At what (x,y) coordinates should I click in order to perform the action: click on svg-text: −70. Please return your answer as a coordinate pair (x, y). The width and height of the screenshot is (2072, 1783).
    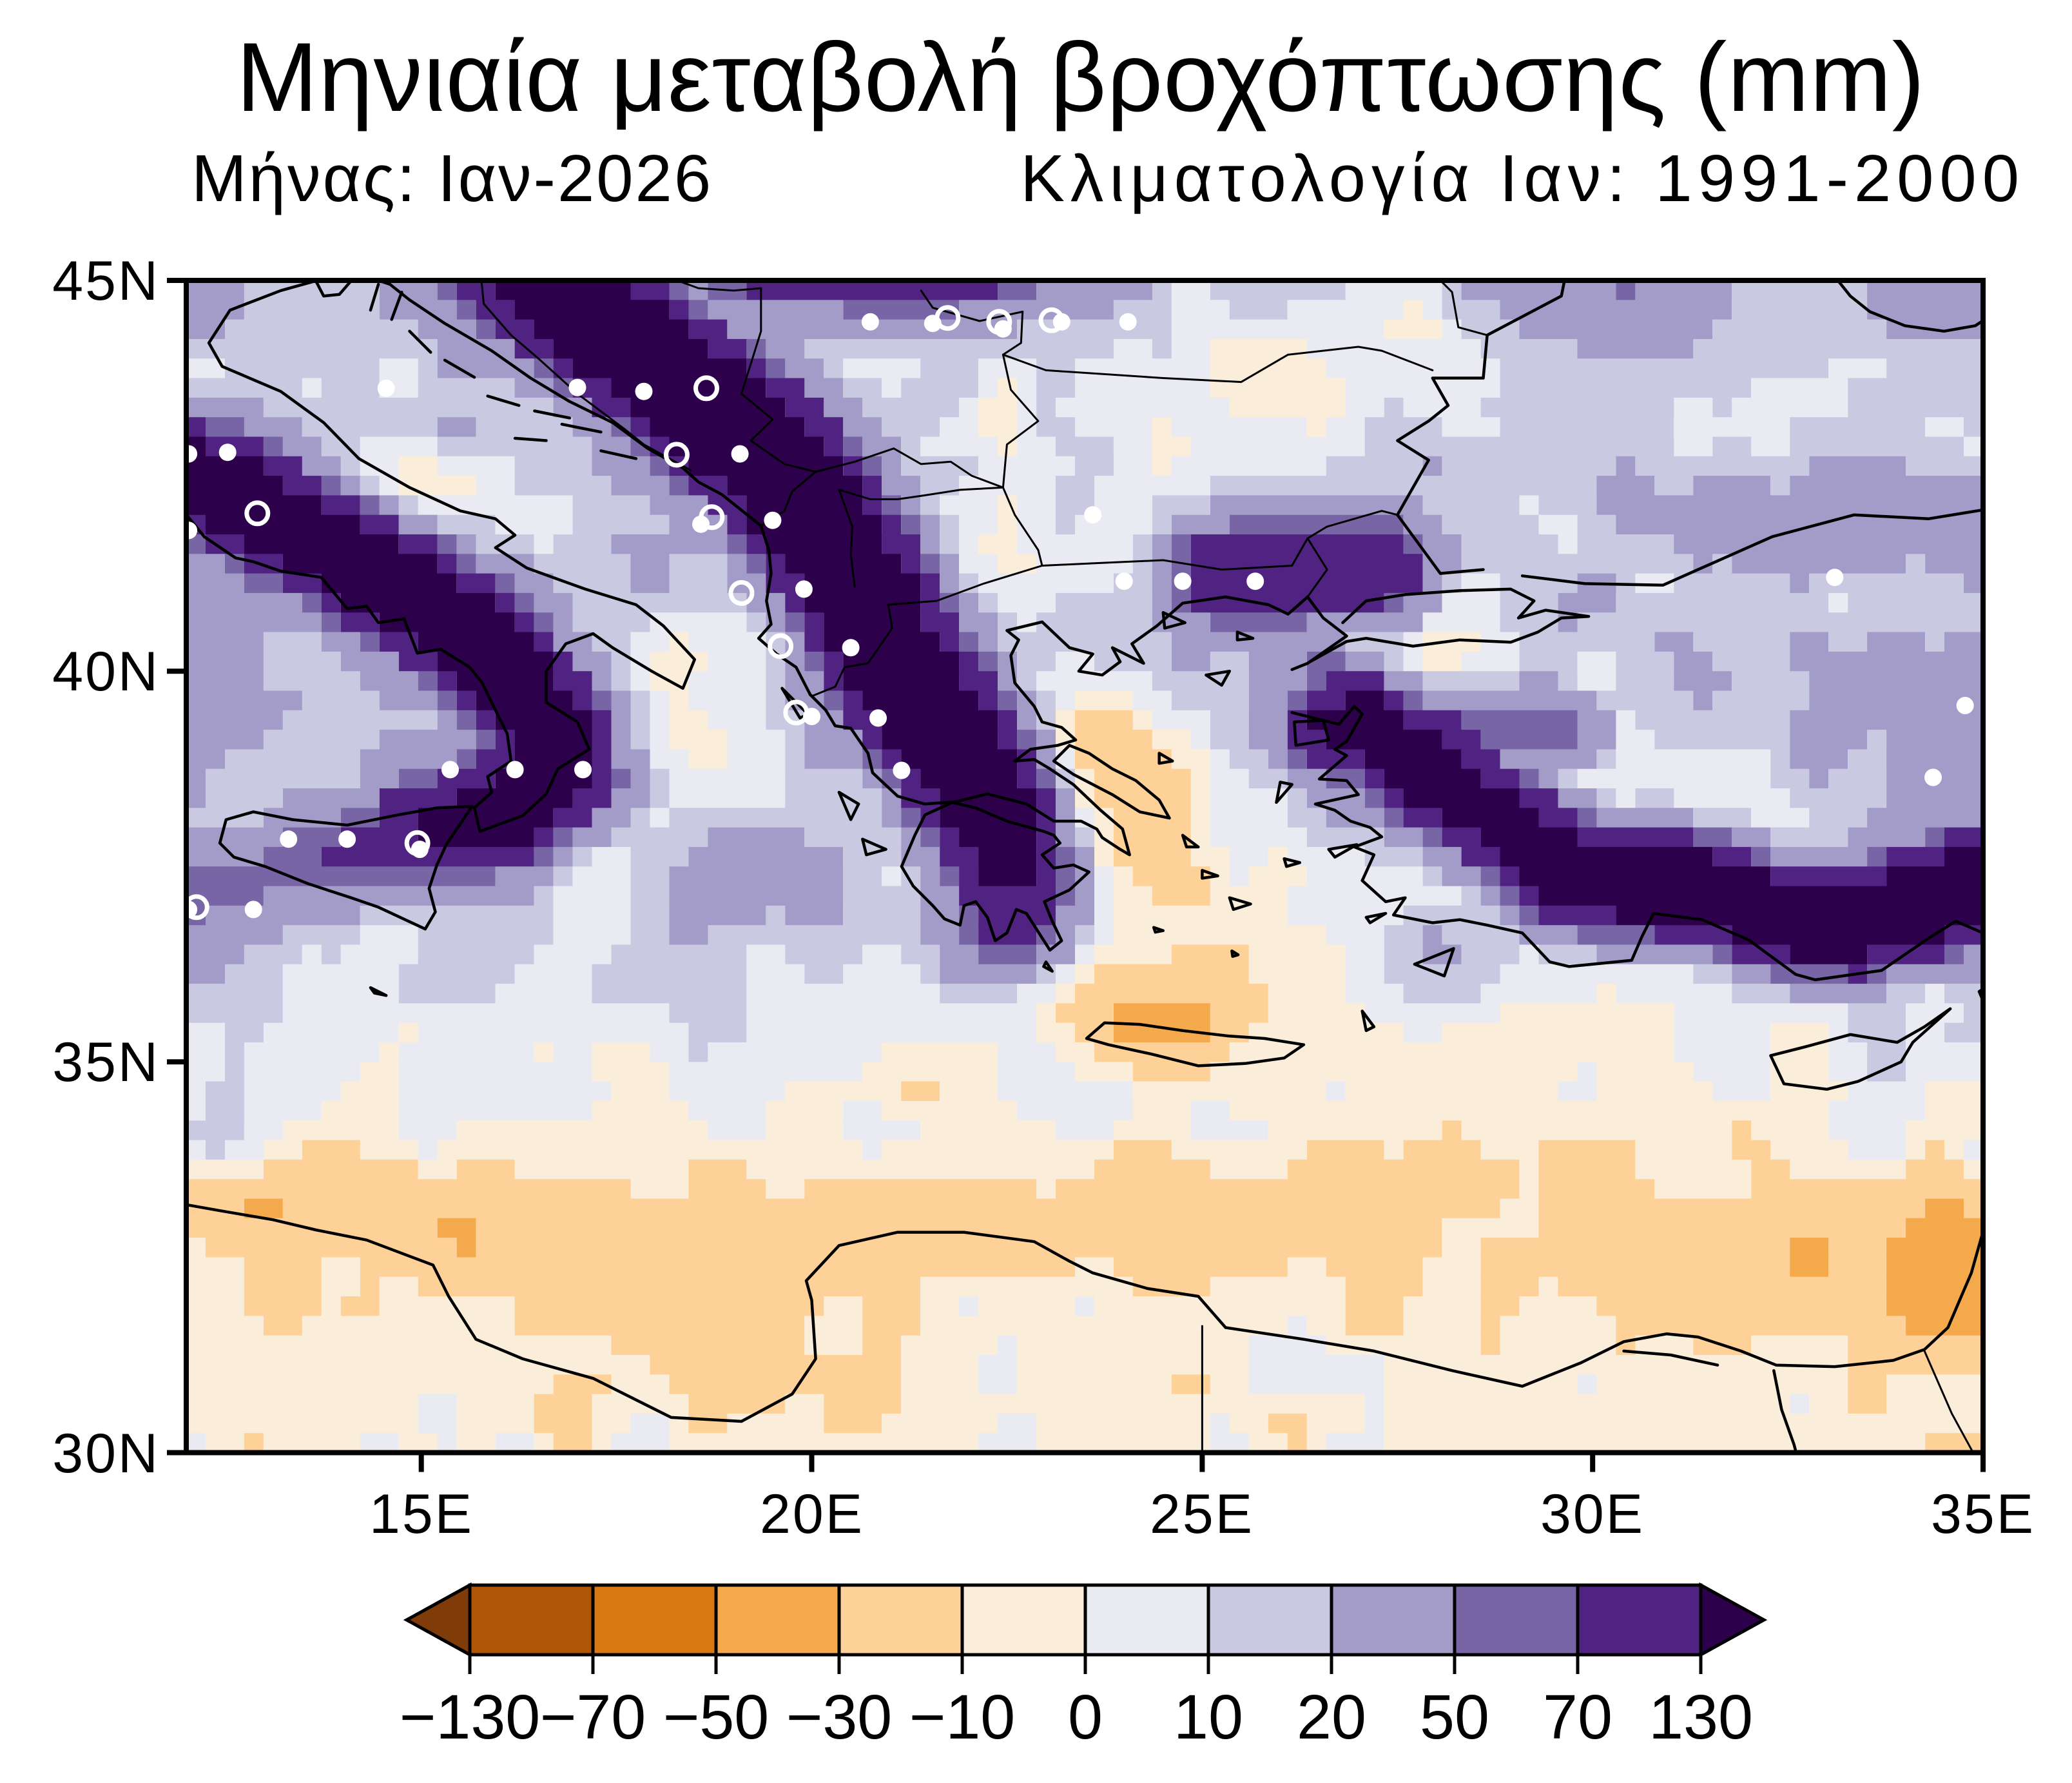
    Looking at the image, I should click on (593, 1717).